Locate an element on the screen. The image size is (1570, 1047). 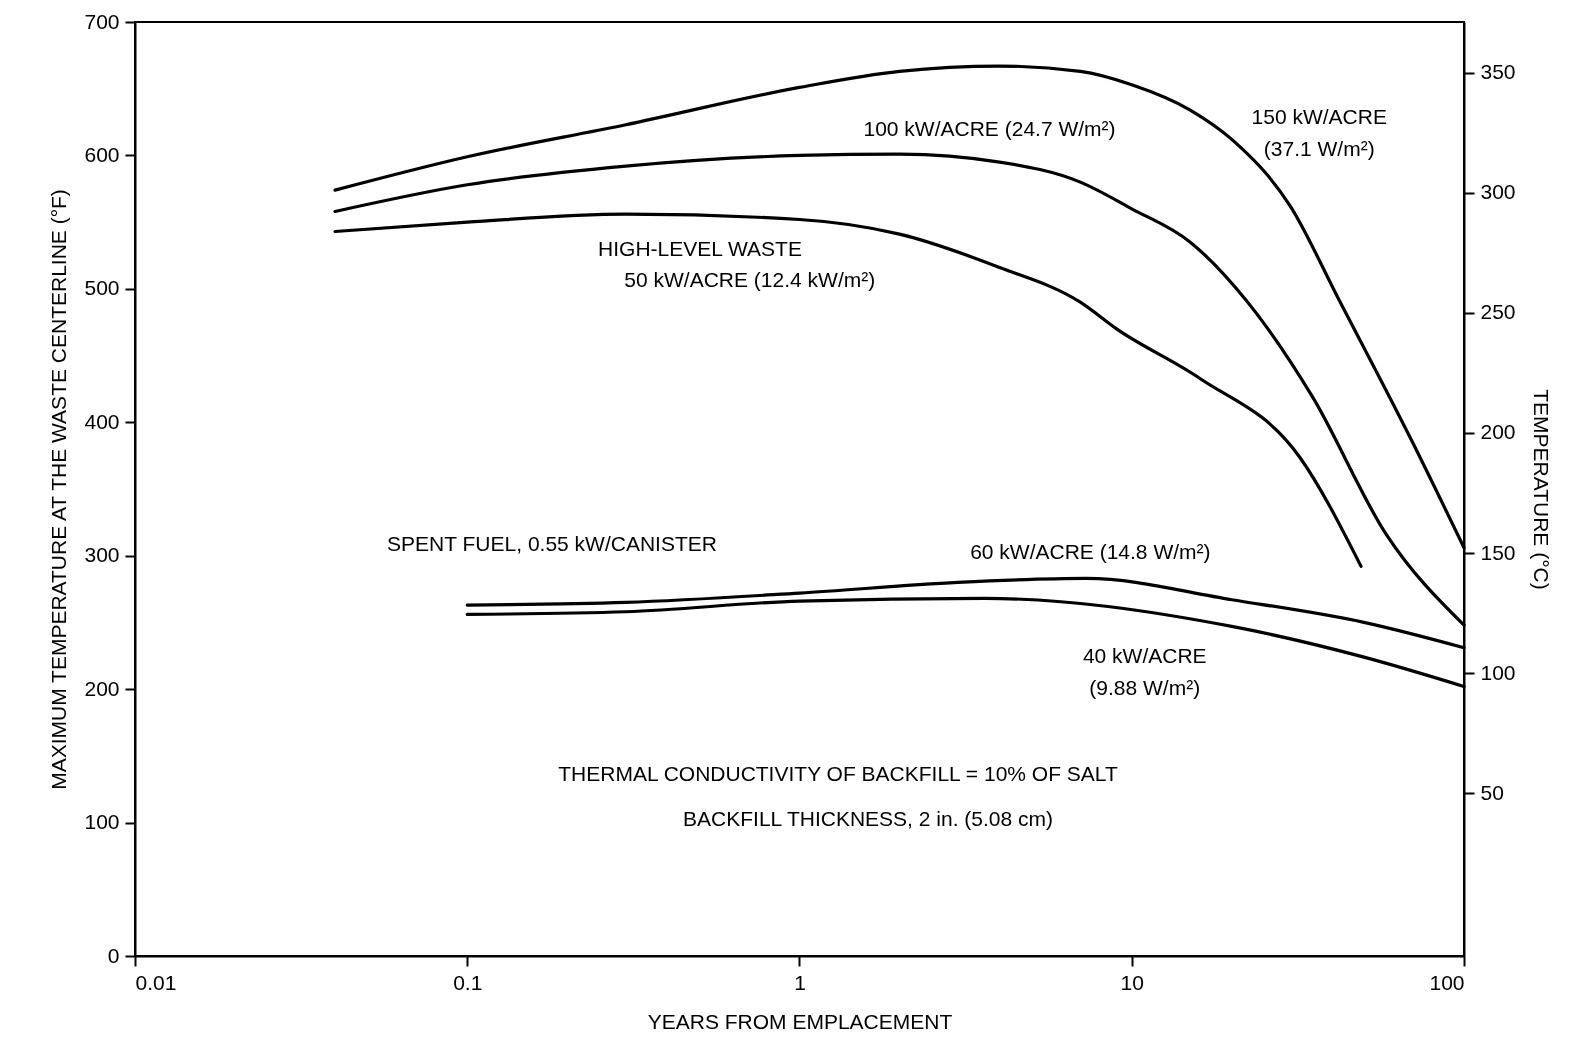
y-tick-label: 700 is located at coordinates (102, 21).